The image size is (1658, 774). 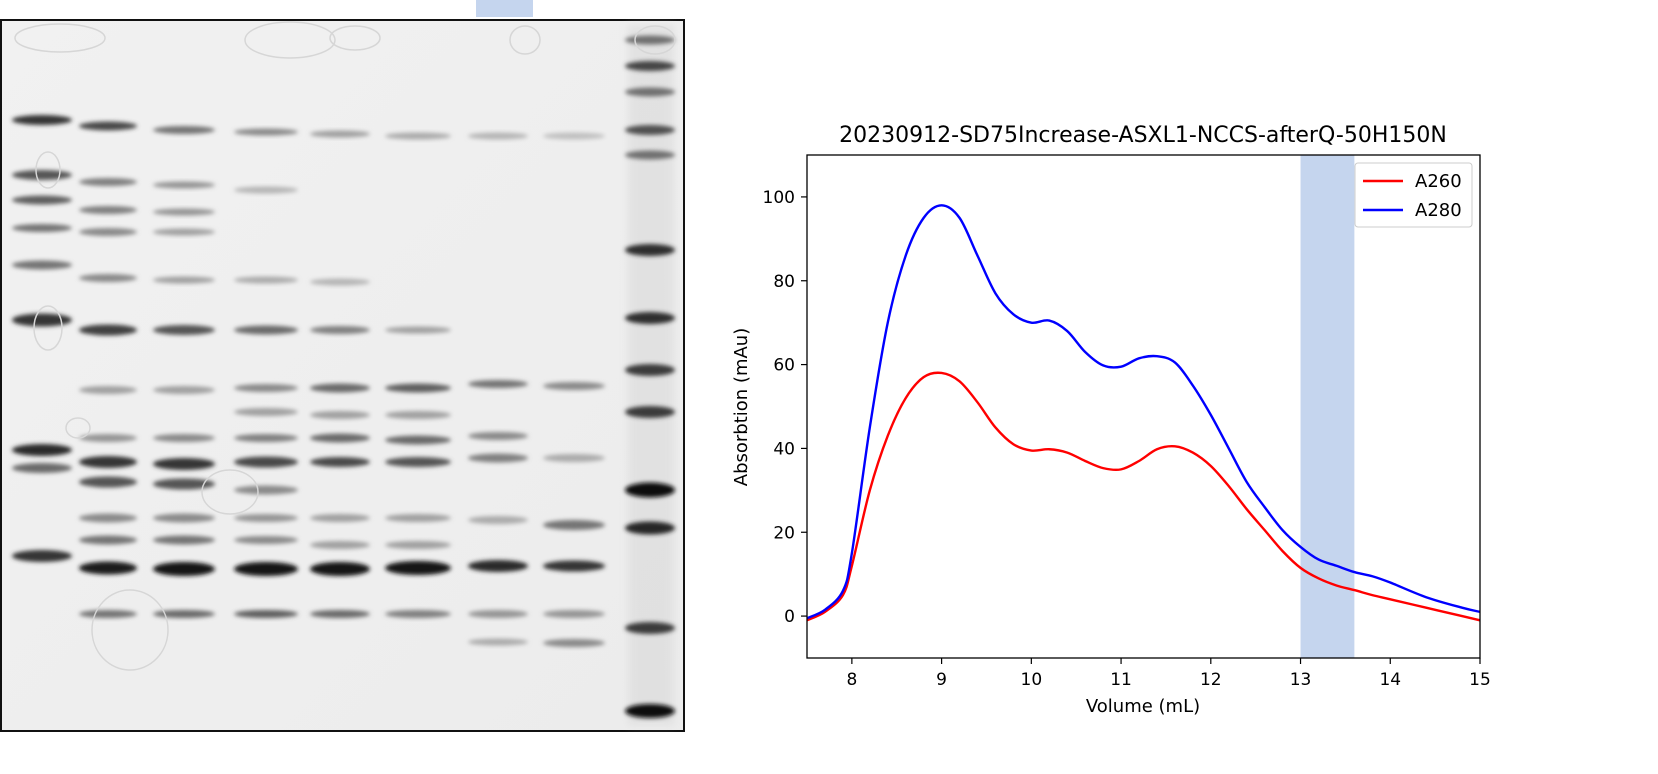 I want to click on x-tick-label: 10, so click(x=1032, y=680).